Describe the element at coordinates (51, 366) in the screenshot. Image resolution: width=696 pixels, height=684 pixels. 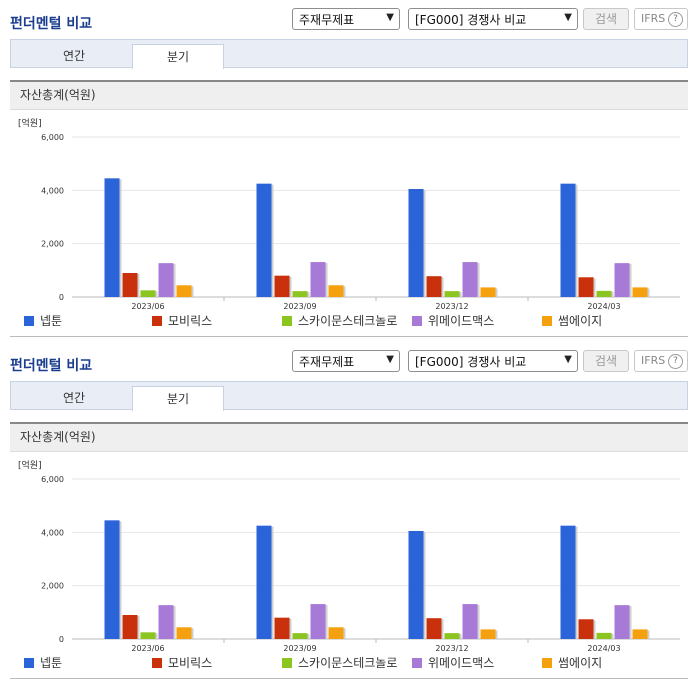
I see `panel-title: 펀더멘털 비교` at that location.